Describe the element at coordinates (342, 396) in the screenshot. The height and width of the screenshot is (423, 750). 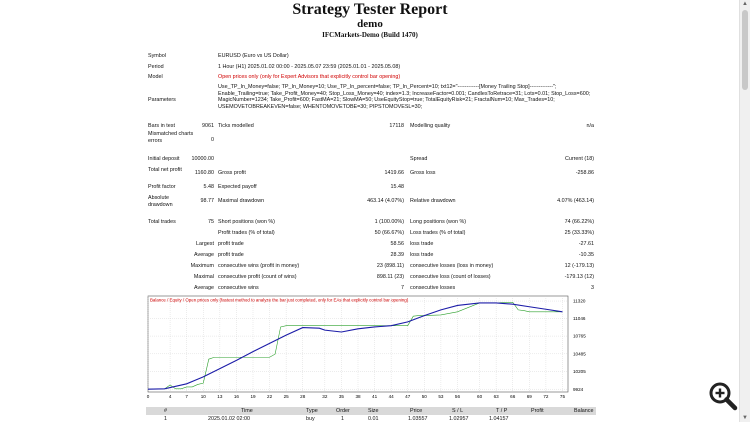
I see `x-tick-label: 35` at that location.